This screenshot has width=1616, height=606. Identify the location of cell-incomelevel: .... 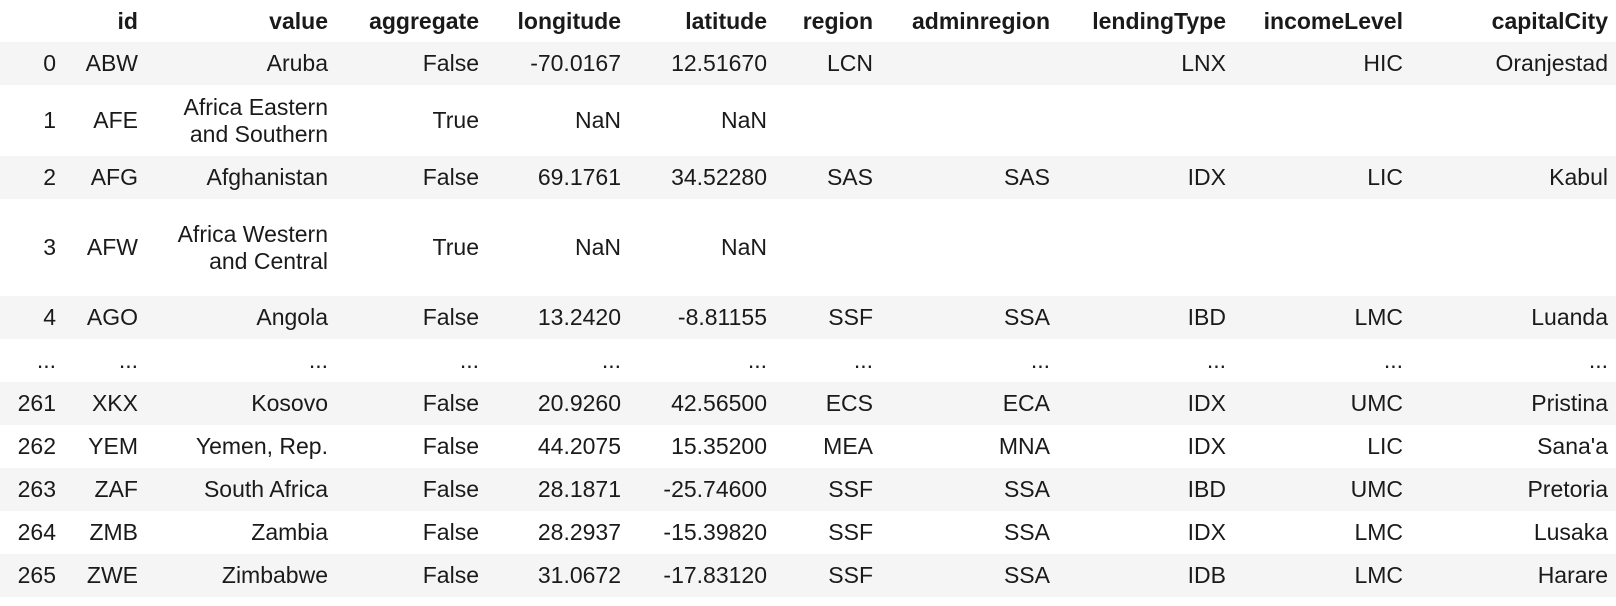
(1393, 360).